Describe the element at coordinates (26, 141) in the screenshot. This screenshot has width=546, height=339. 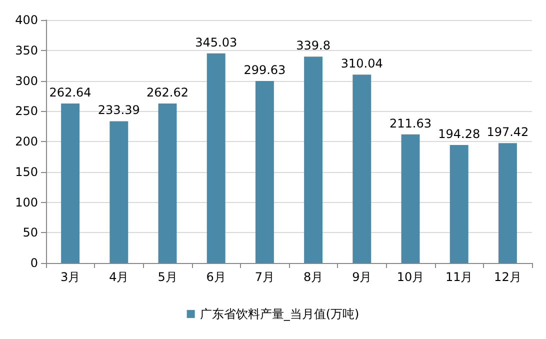
I see `y-tick-label: 200` at that location.